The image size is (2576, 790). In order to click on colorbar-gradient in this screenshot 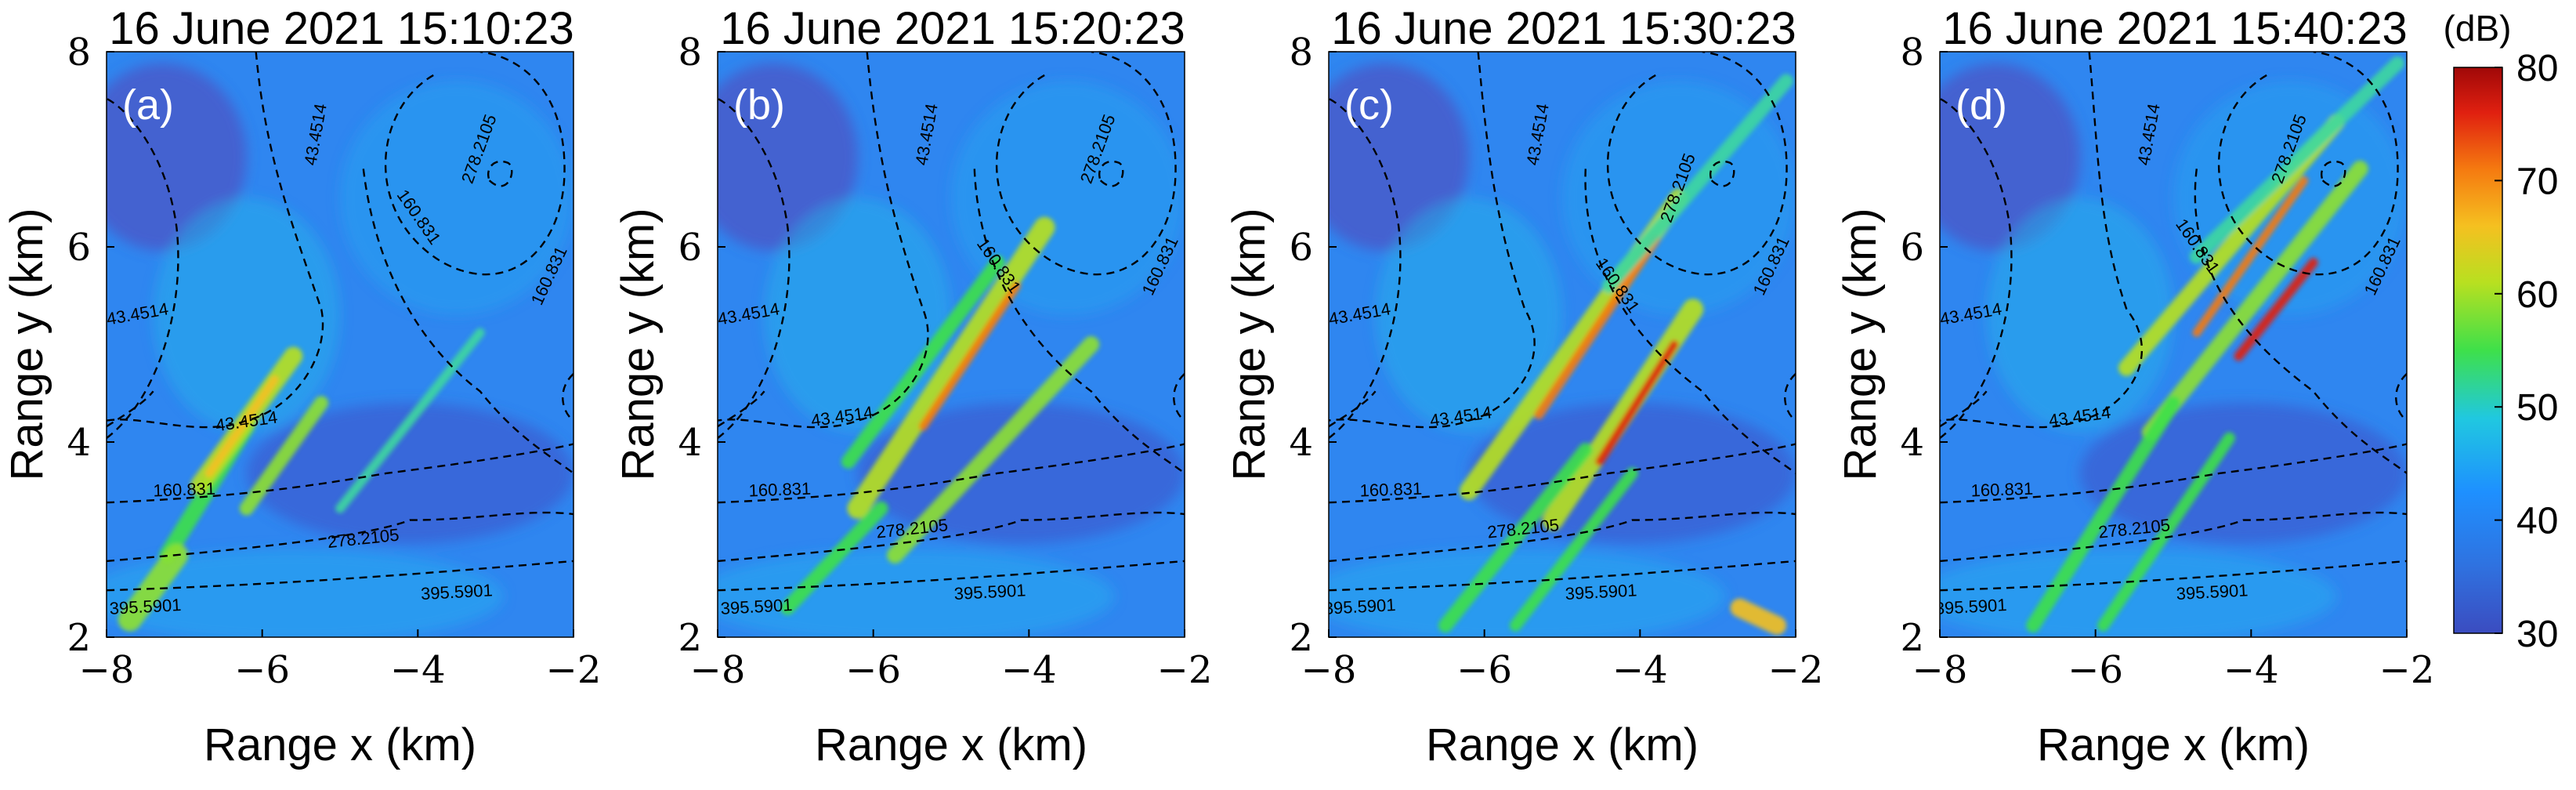, I will do `click(2478, 350)`.